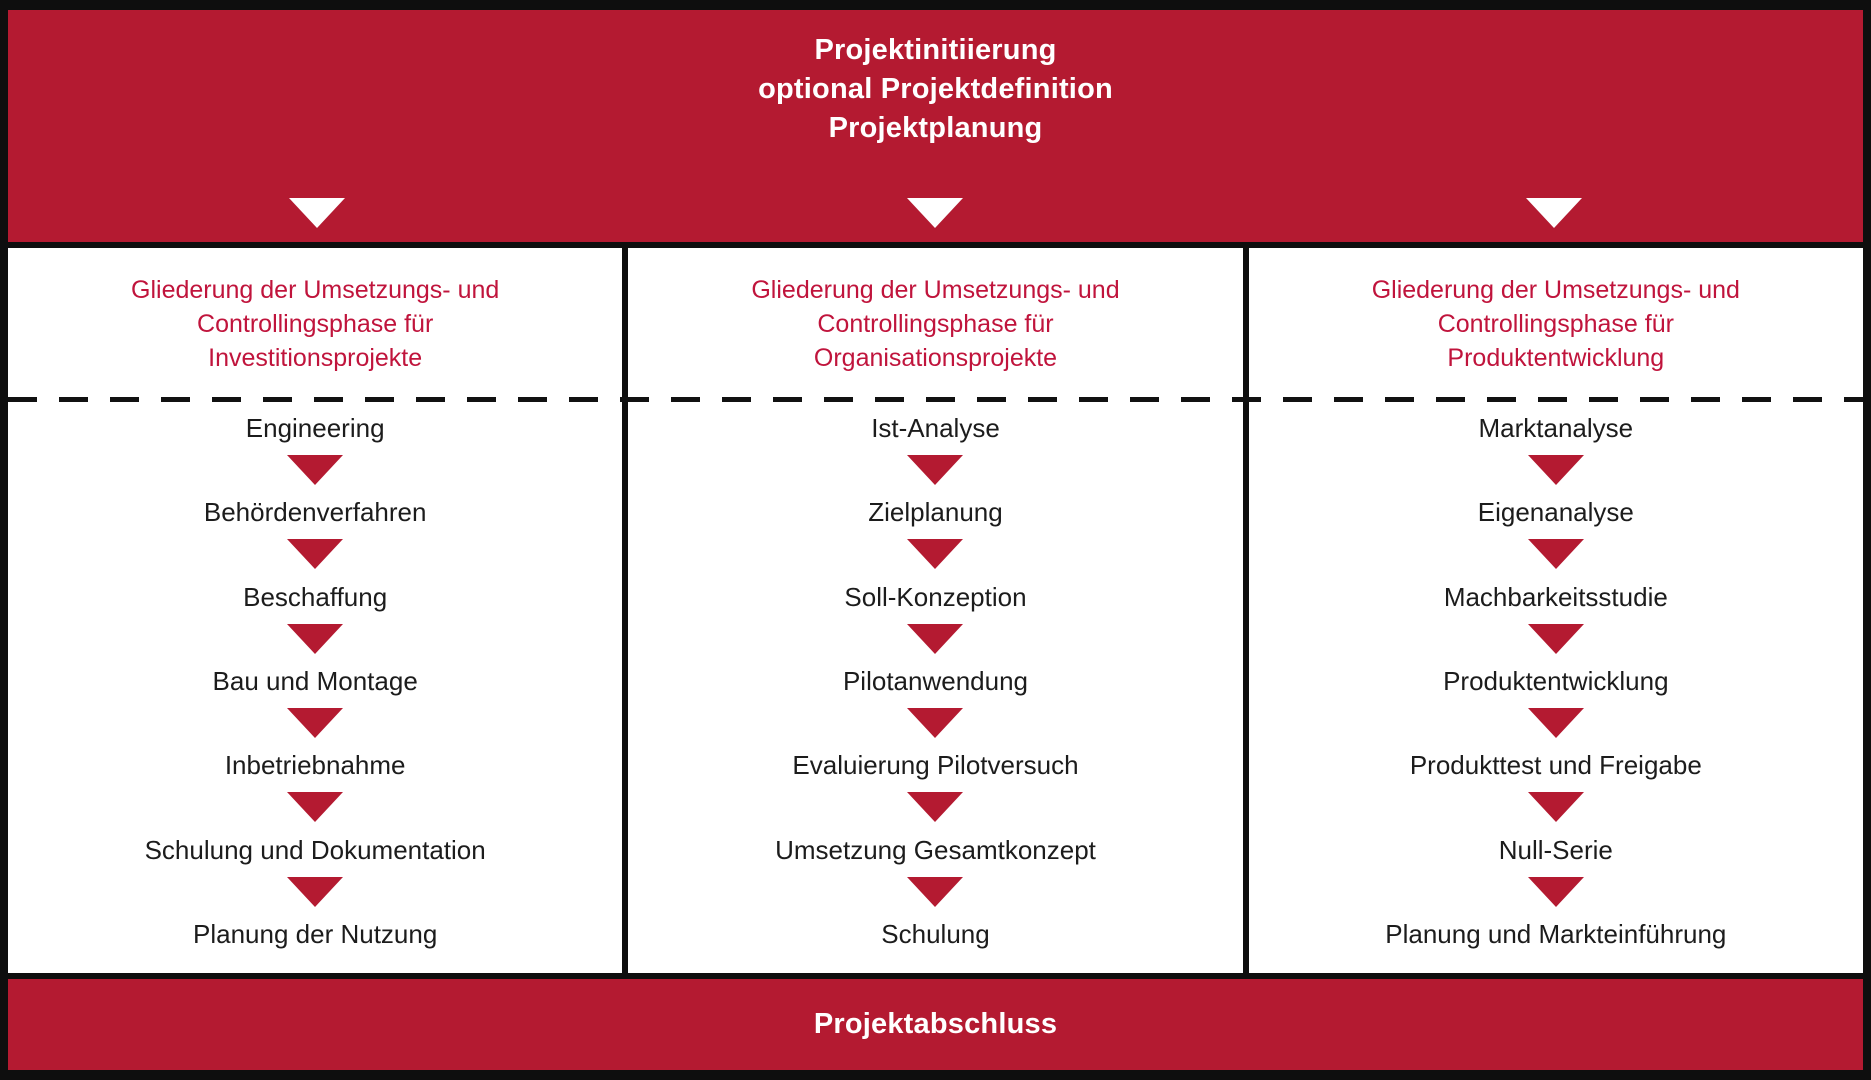  What do you see at coordinates (935, 399) in the screenshot?
I see `dashed-separator` at bounding box center [935, 399].